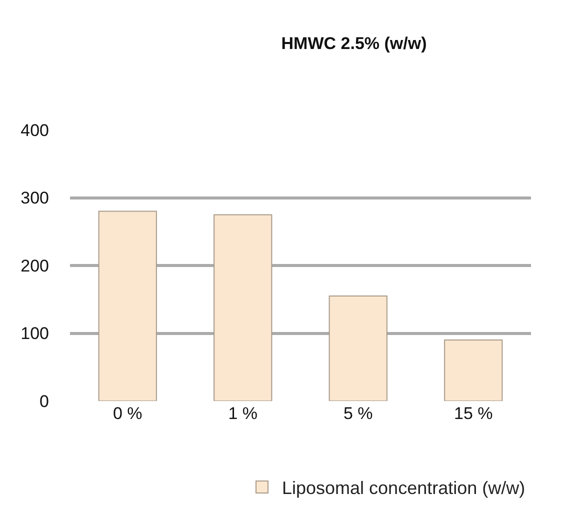 The image size is (571, 531). Describe the element at coordinates (358, 413) in the screenshot. I see `x-tick-label: 5 %` at that location.